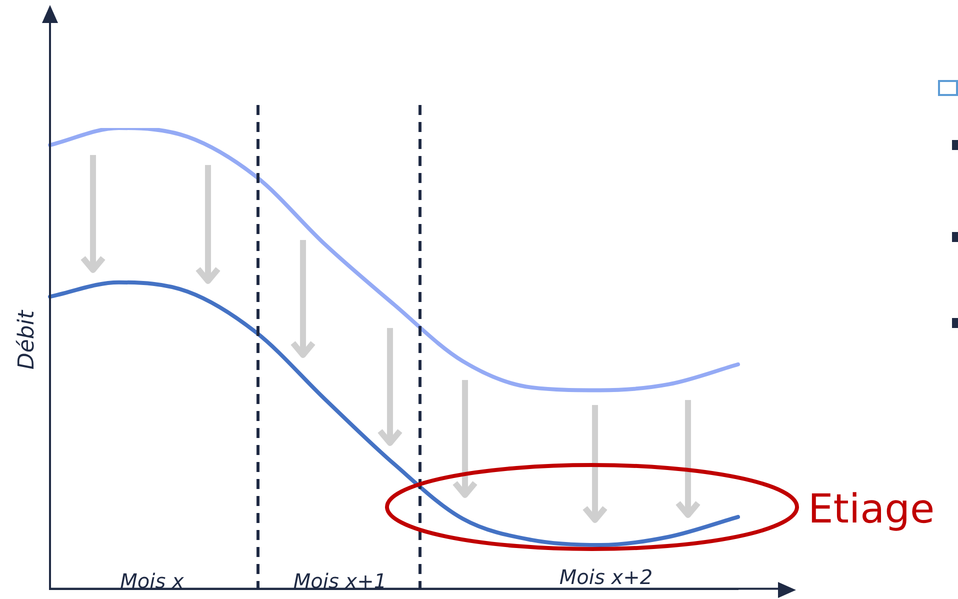 This screenshot has width=958, height=599. What do you see at coordinates (871, 509) in the screenshot?
I see `text: Etiage` at bounding box center [871, 509].